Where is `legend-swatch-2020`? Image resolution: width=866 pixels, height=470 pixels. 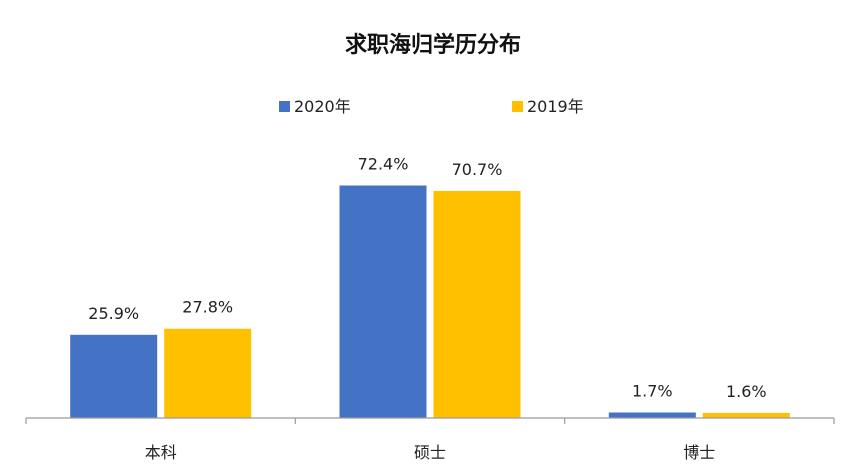 legend-swatch-2020 is located at coordinates (284, 106).